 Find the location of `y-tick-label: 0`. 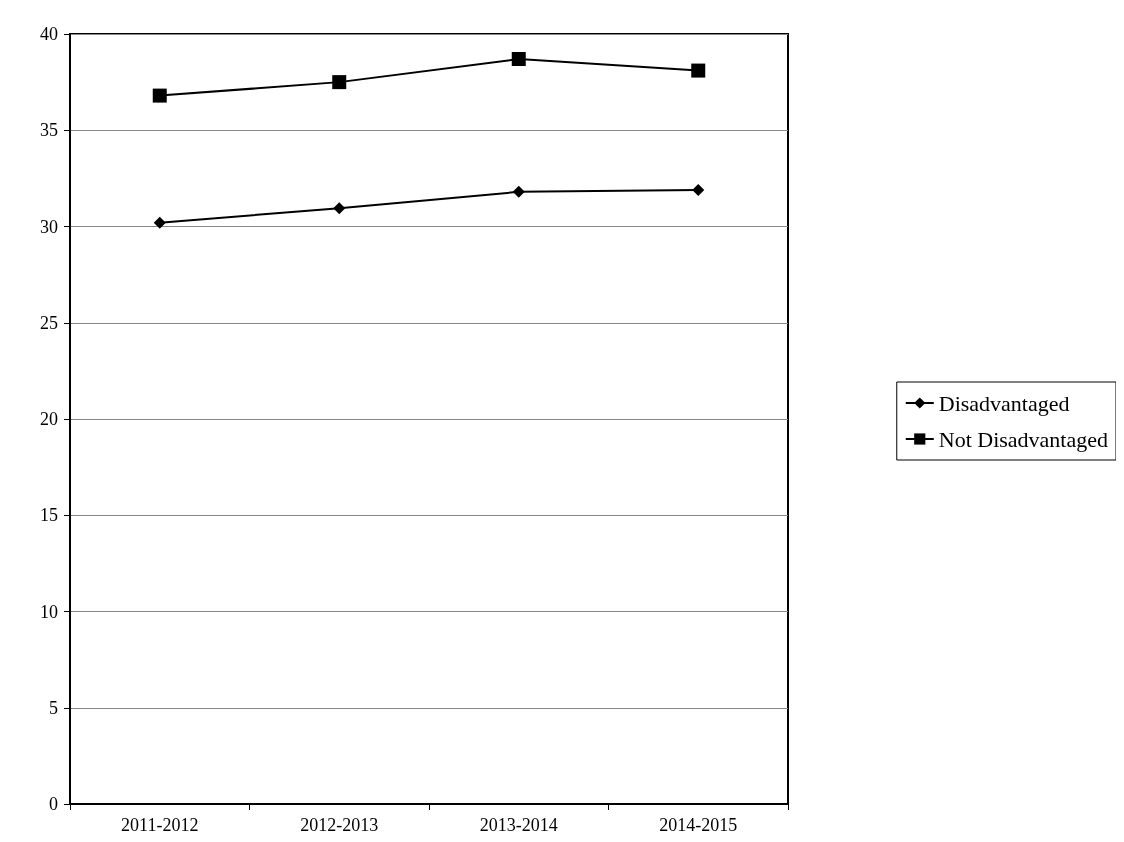

y-tick-label: 0 is located at coordinates (53, 804).